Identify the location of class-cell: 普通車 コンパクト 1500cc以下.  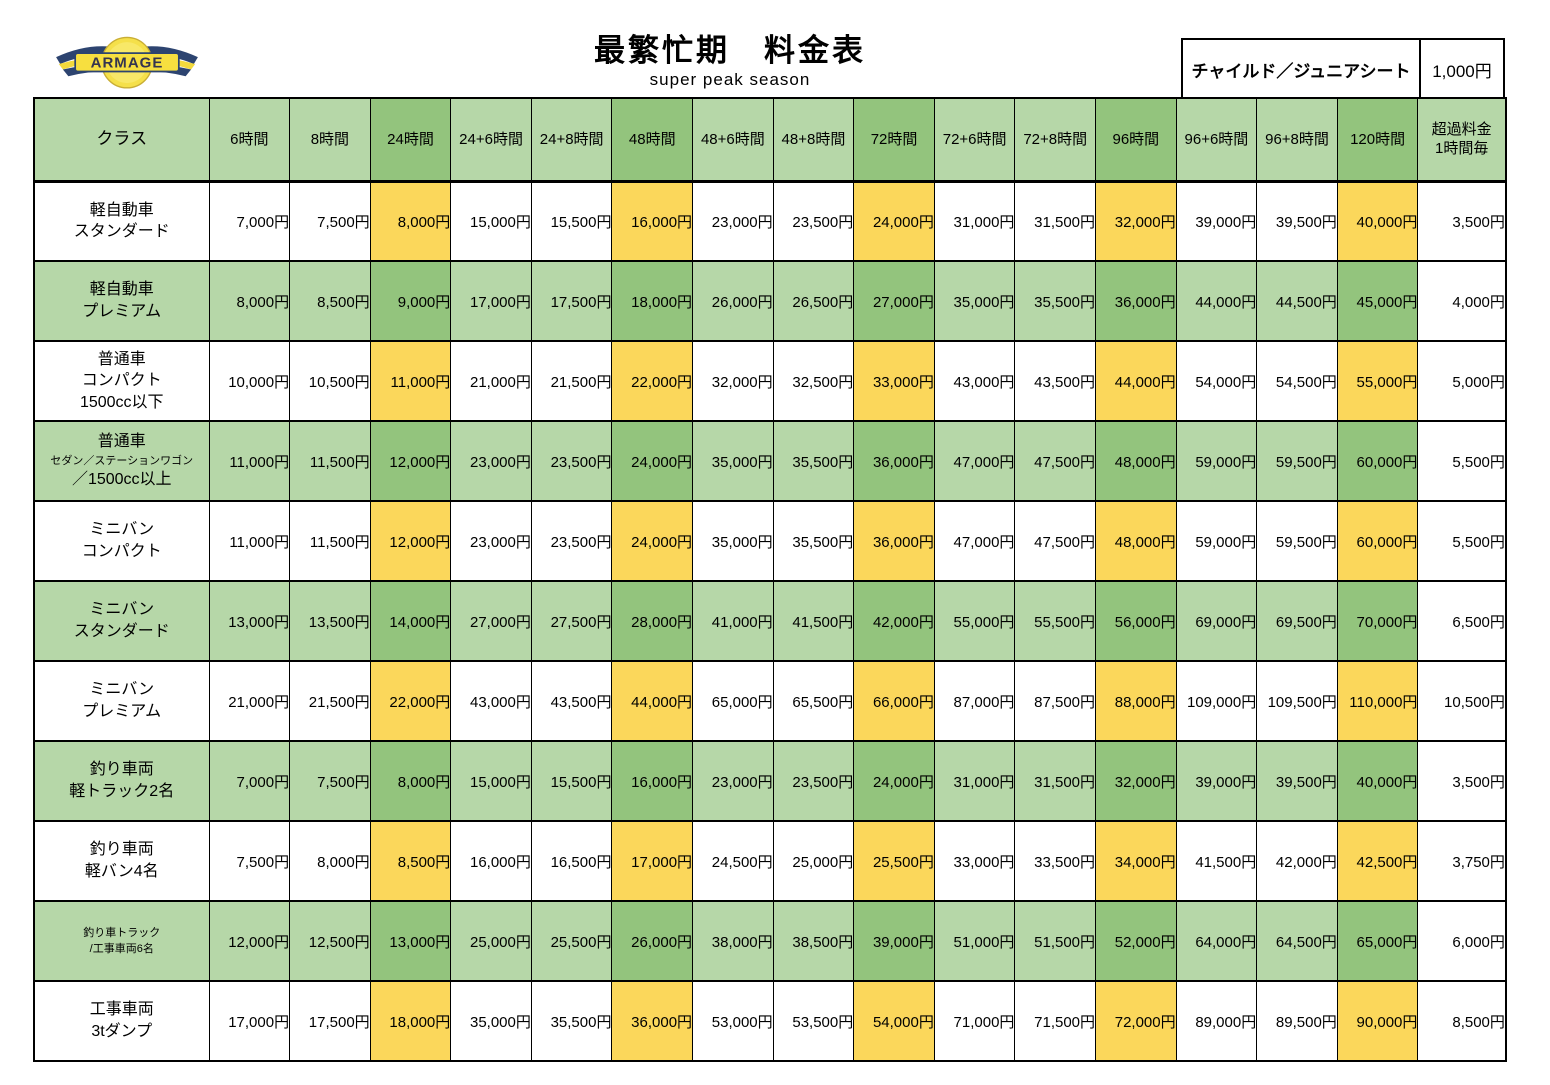
(121, 381).